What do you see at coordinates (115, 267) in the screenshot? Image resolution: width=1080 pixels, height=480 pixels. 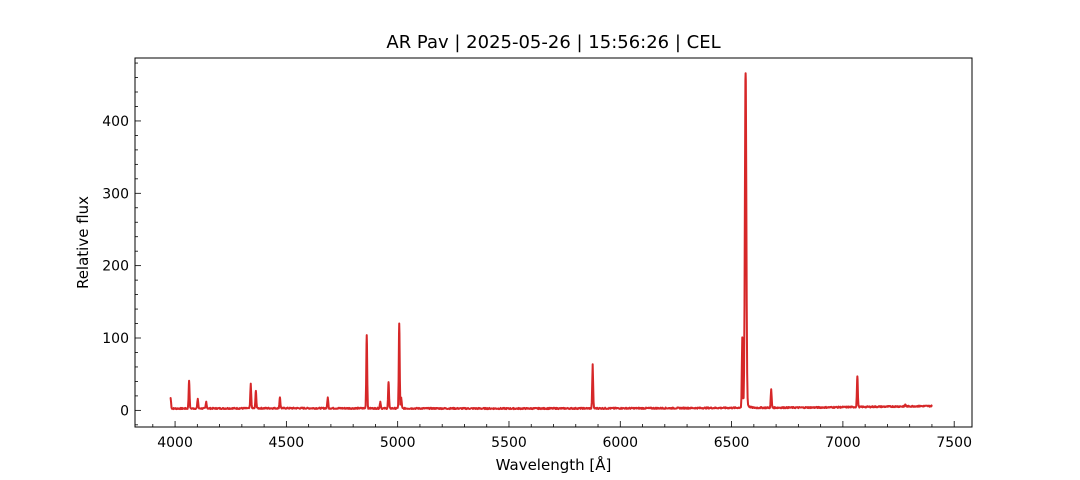 I see `y-tick-label: 200` at bounding box center [115, 267].